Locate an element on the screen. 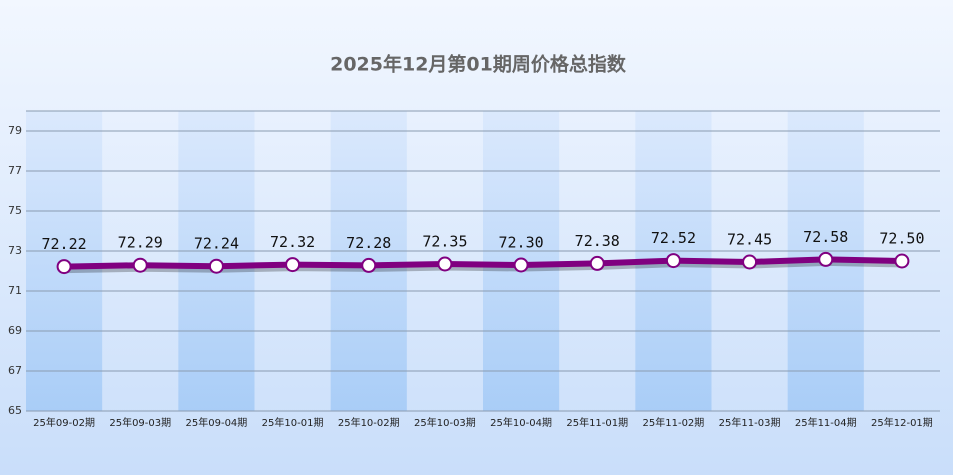  x-tick-label: 25年10-04期 is located at coordinates (521, 422).